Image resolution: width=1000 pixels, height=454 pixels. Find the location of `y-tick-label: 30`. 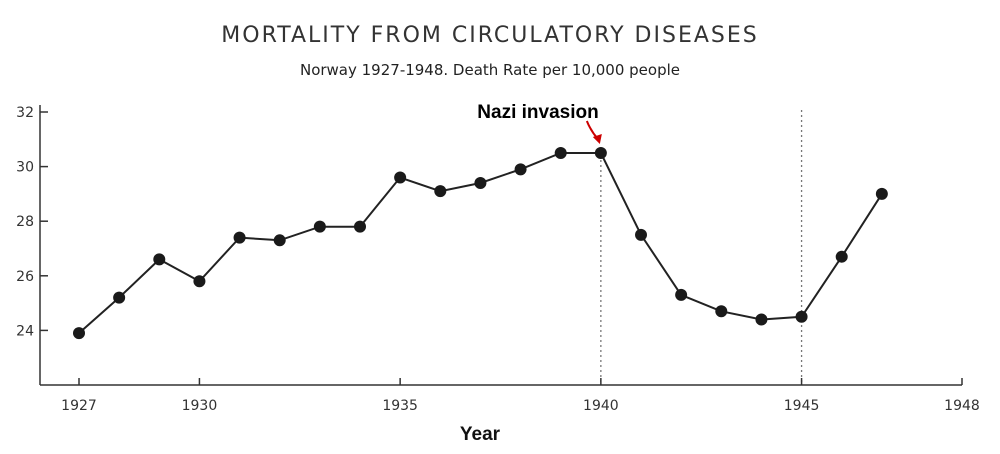

y-tick-label: 30 is located at coordinates (25, 168).